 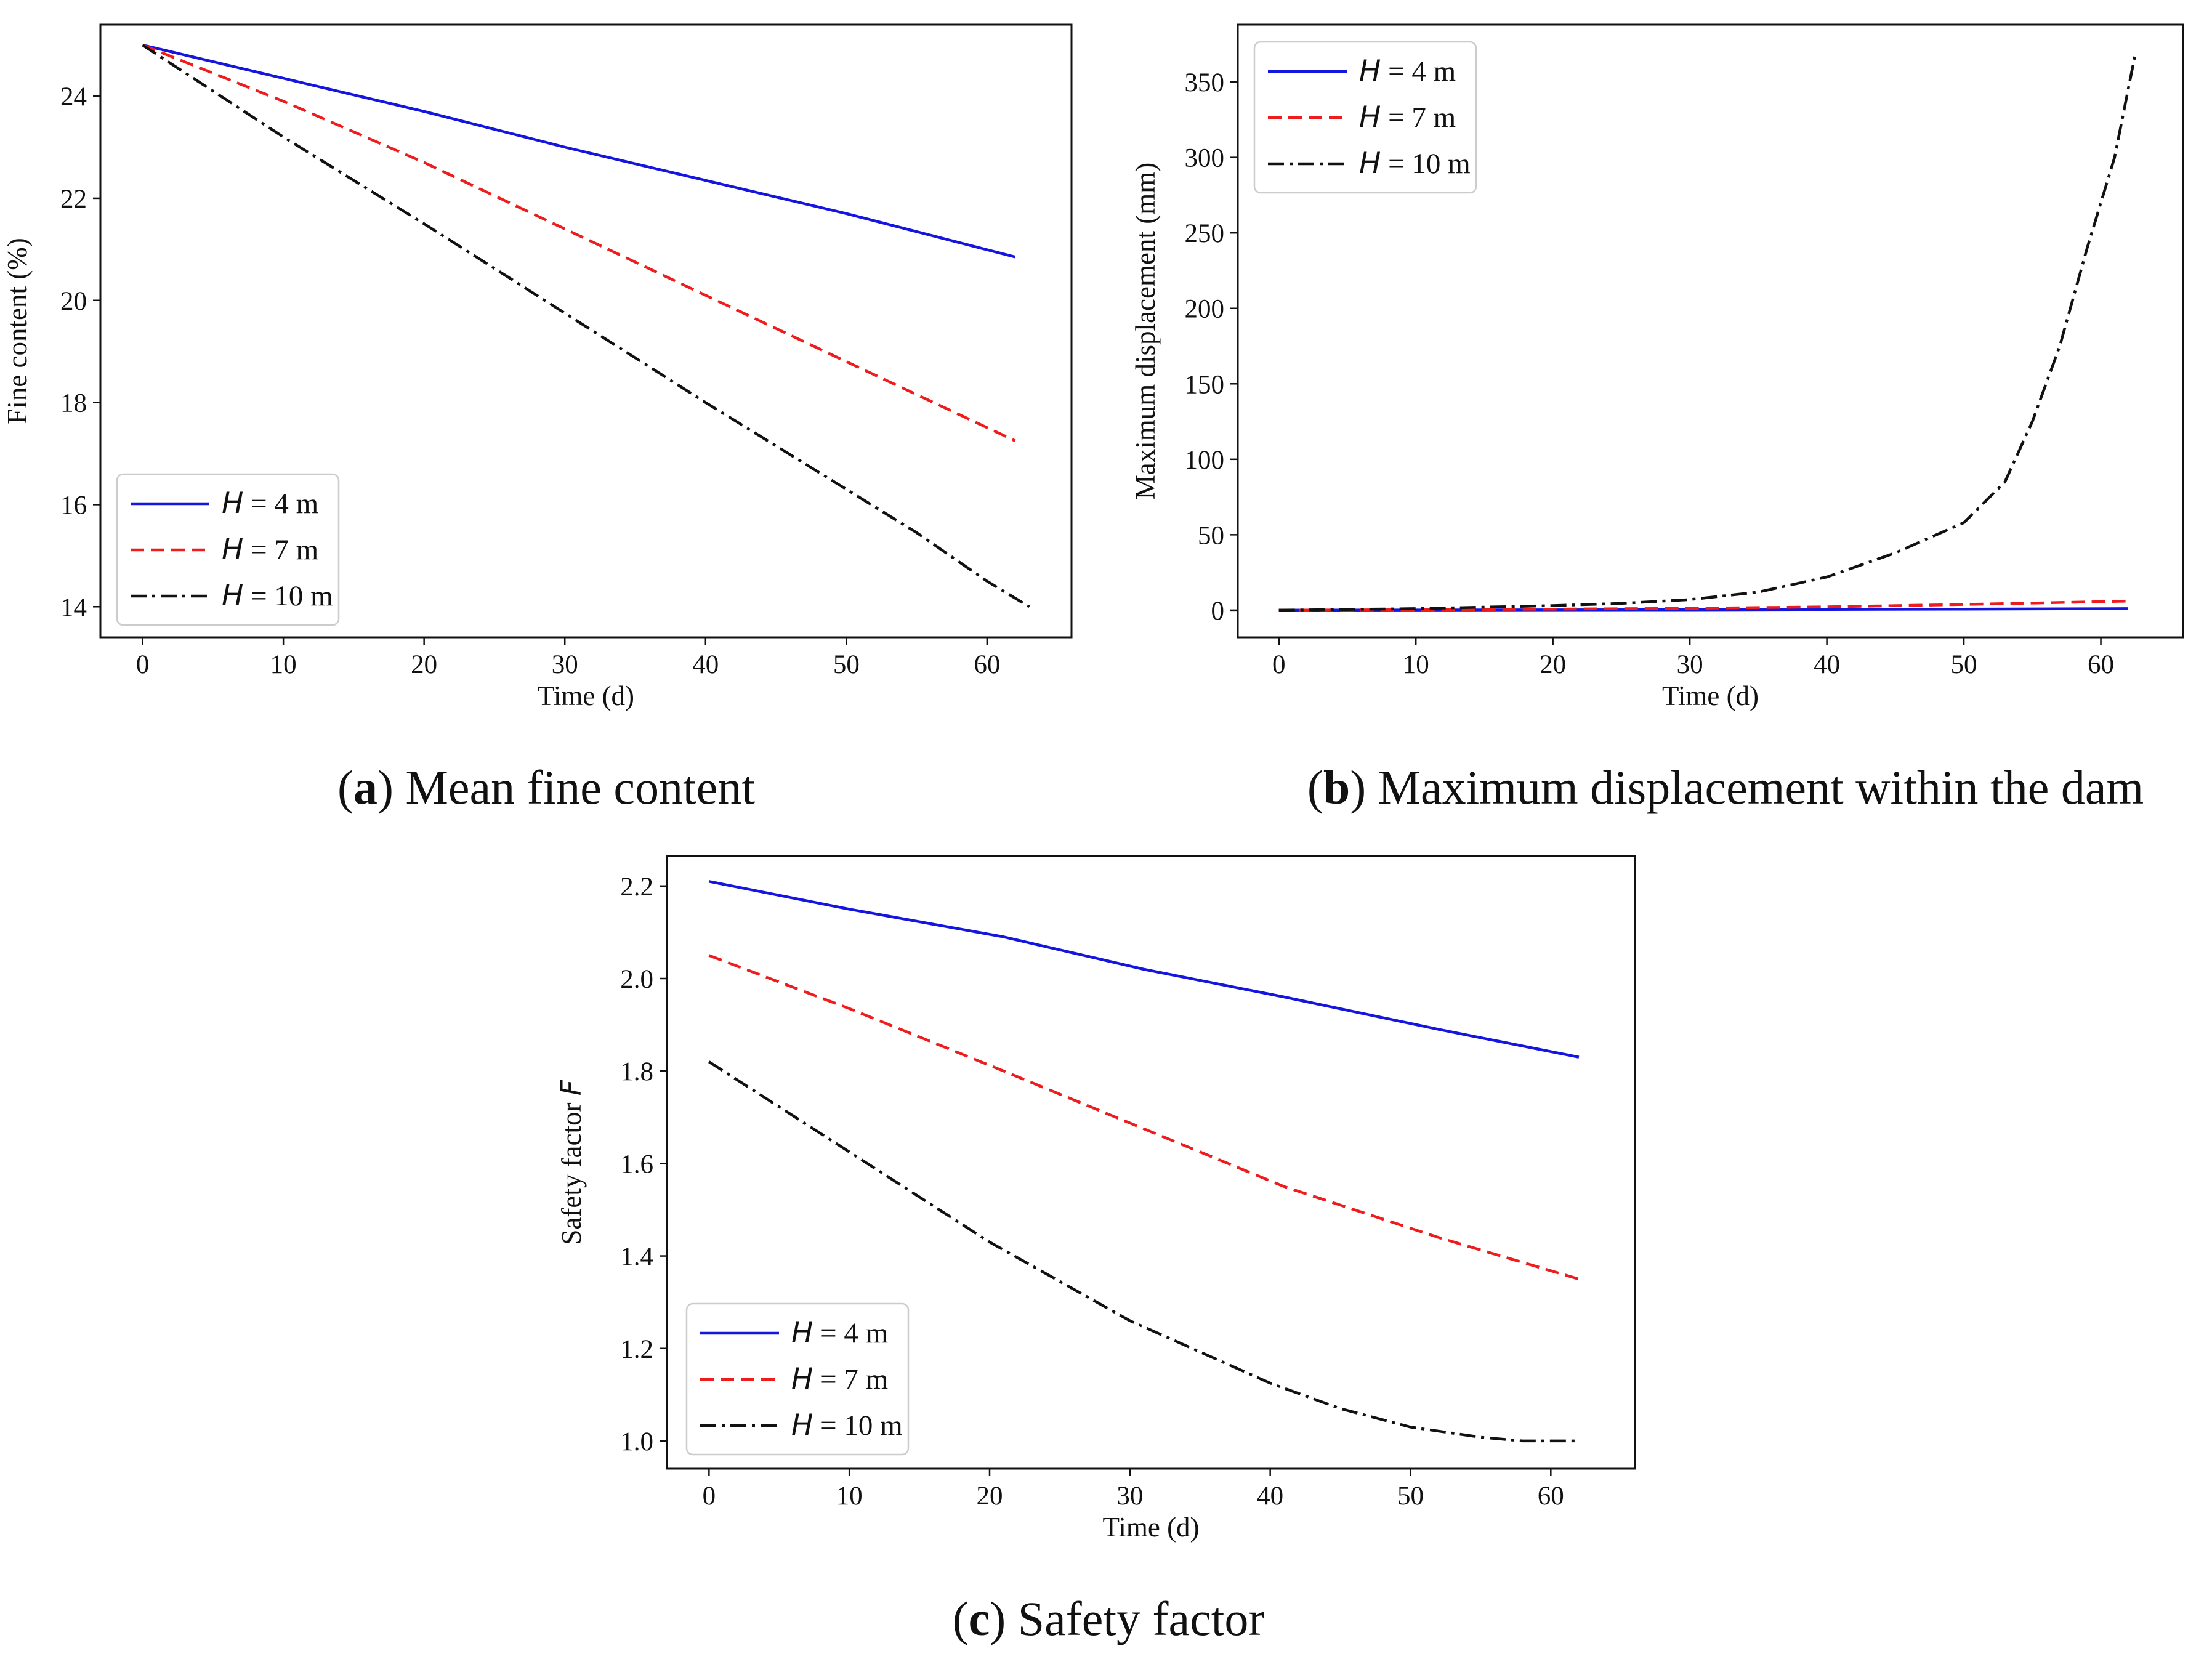 What do you see at coordinates (74, 403) in the screenshot?
I see `y-tick-label: 18` at bounding box center [74, 403].